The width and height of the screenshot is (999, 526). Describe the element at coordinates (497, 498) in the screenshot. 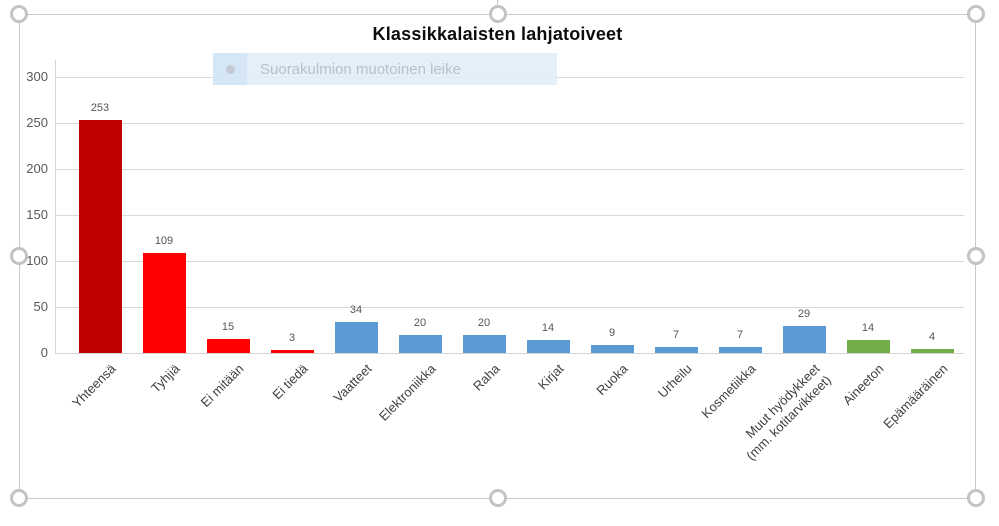

I see `selection-handle-bottom-center` at that location.